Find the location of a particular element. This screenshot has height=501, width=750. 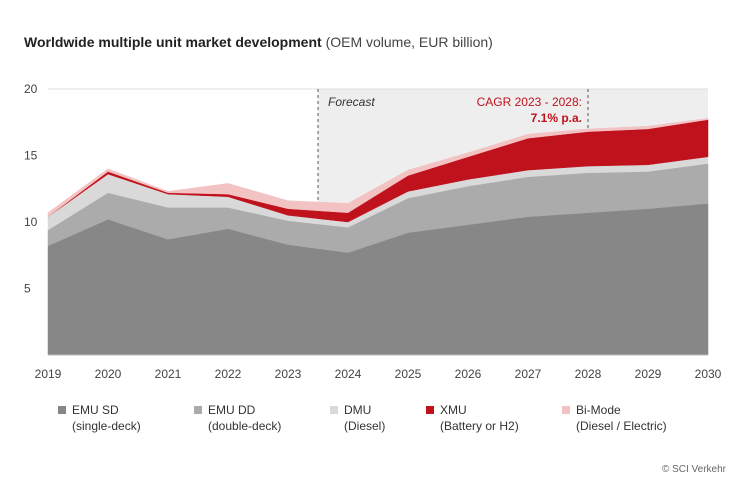

x-tick-label: 2028 is located at coordinates (588, 374).